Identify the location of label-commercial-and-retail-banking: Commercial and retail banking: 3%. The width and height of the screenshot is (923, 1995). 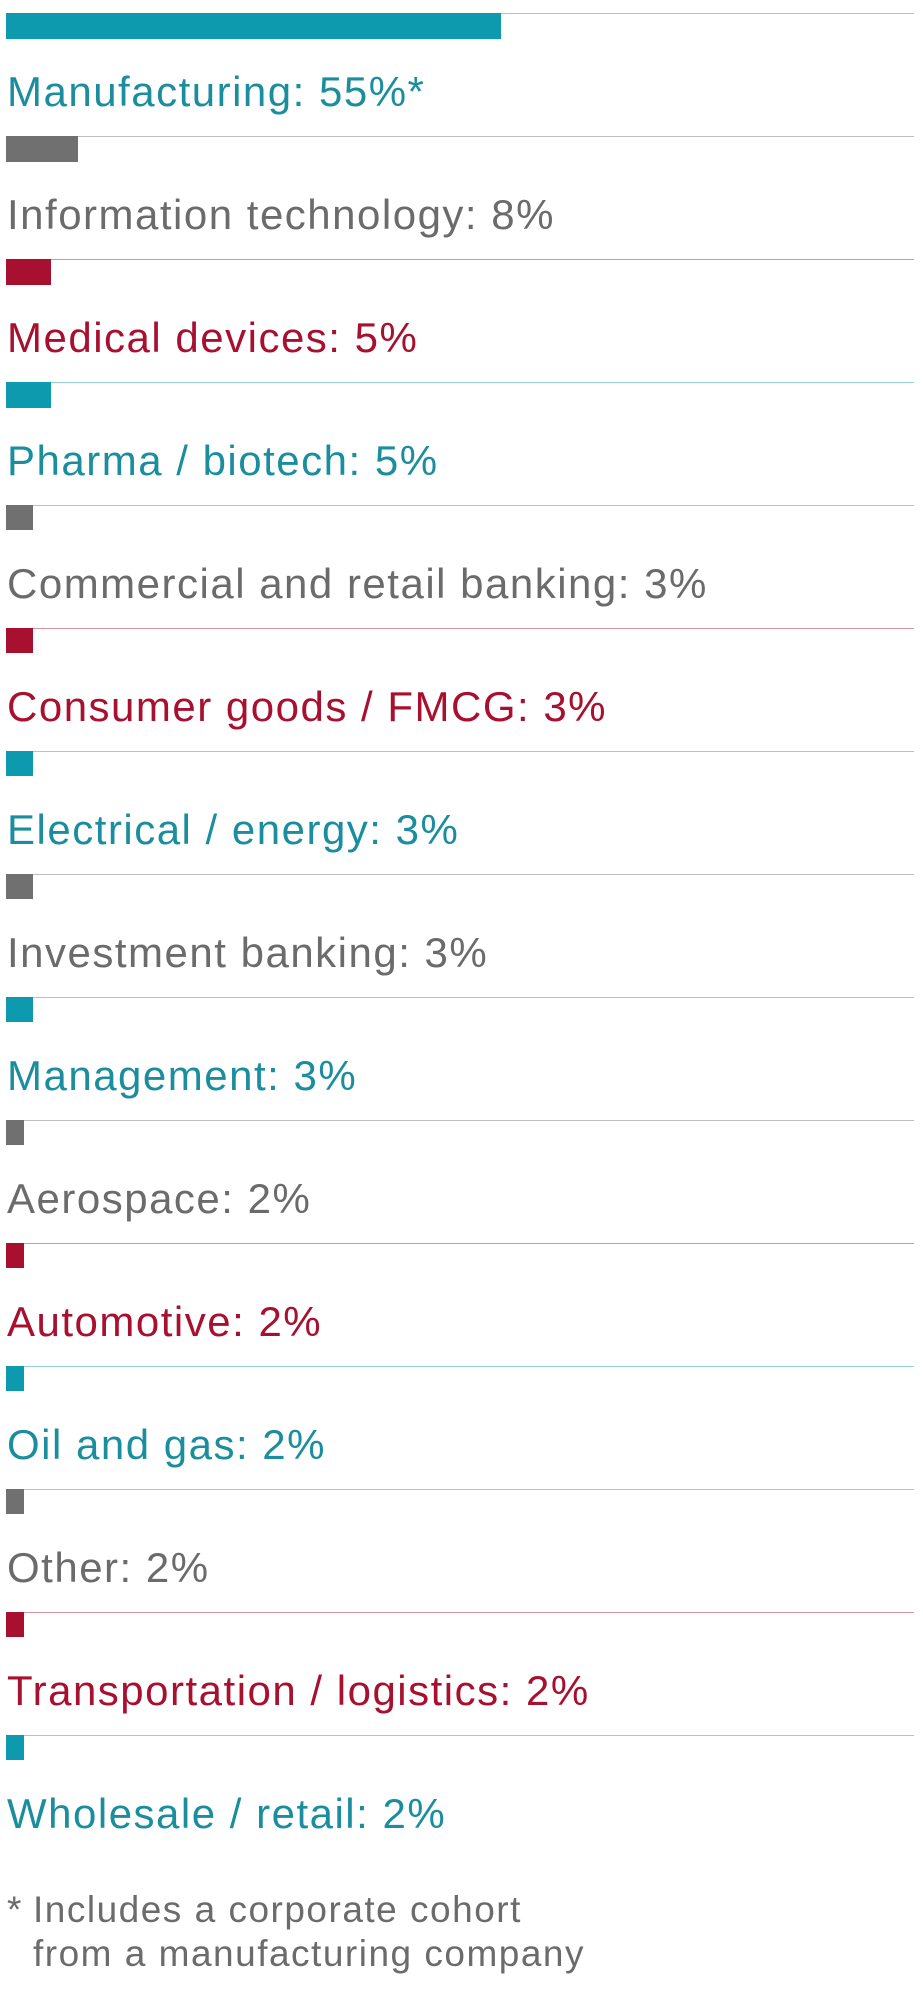
(357, 583).